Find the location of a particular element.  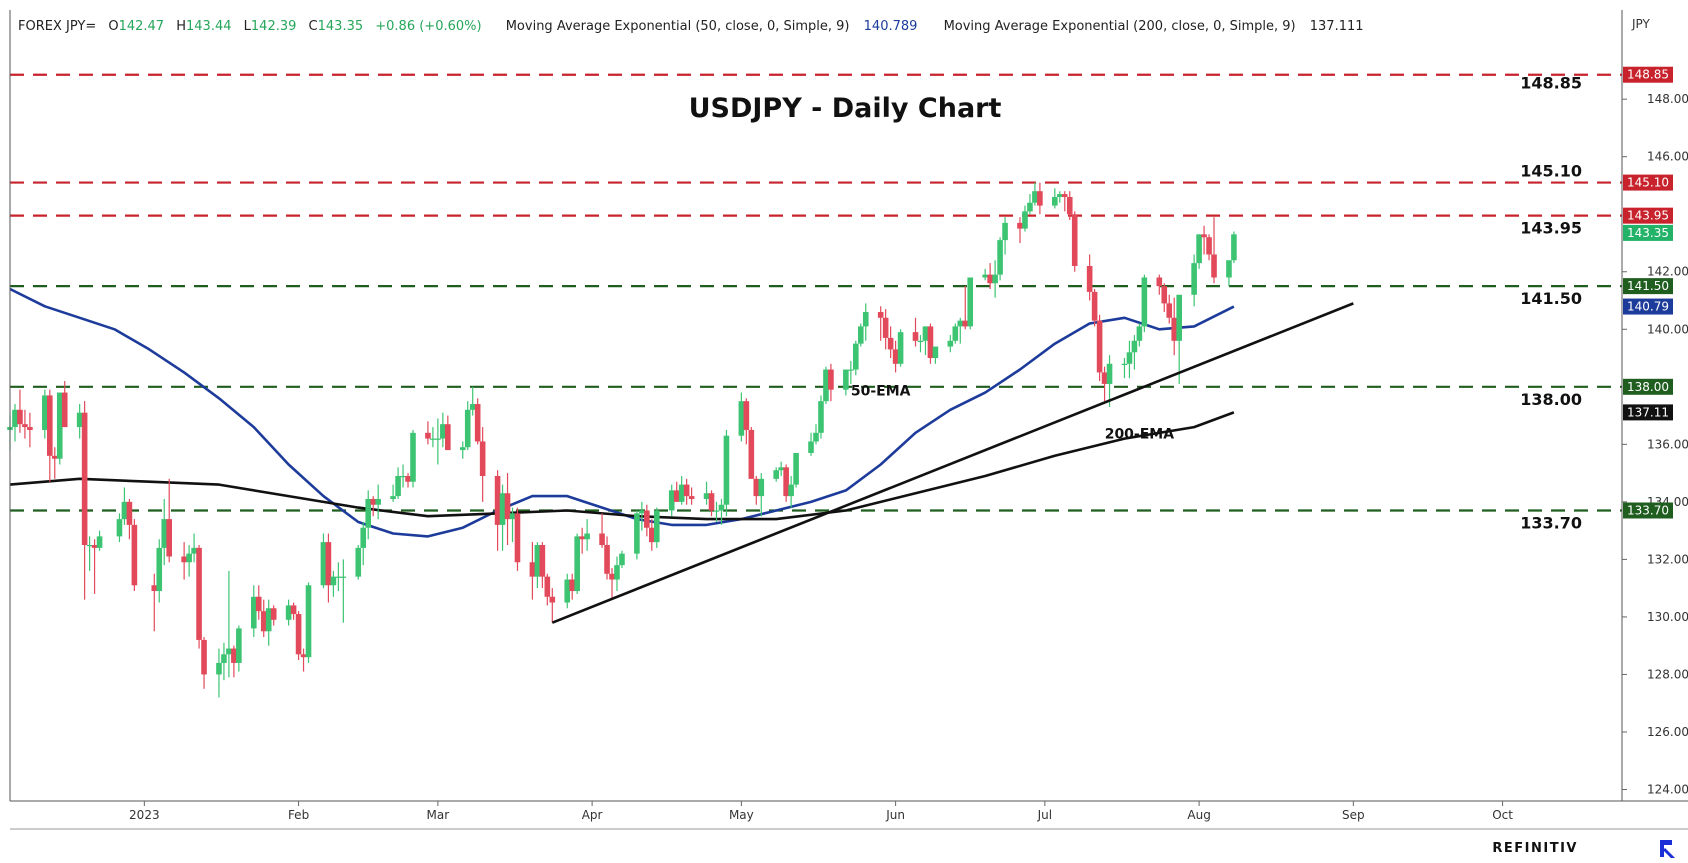

chart-title: USDJPY - Daily Chart is located at coordinates (845, 108).